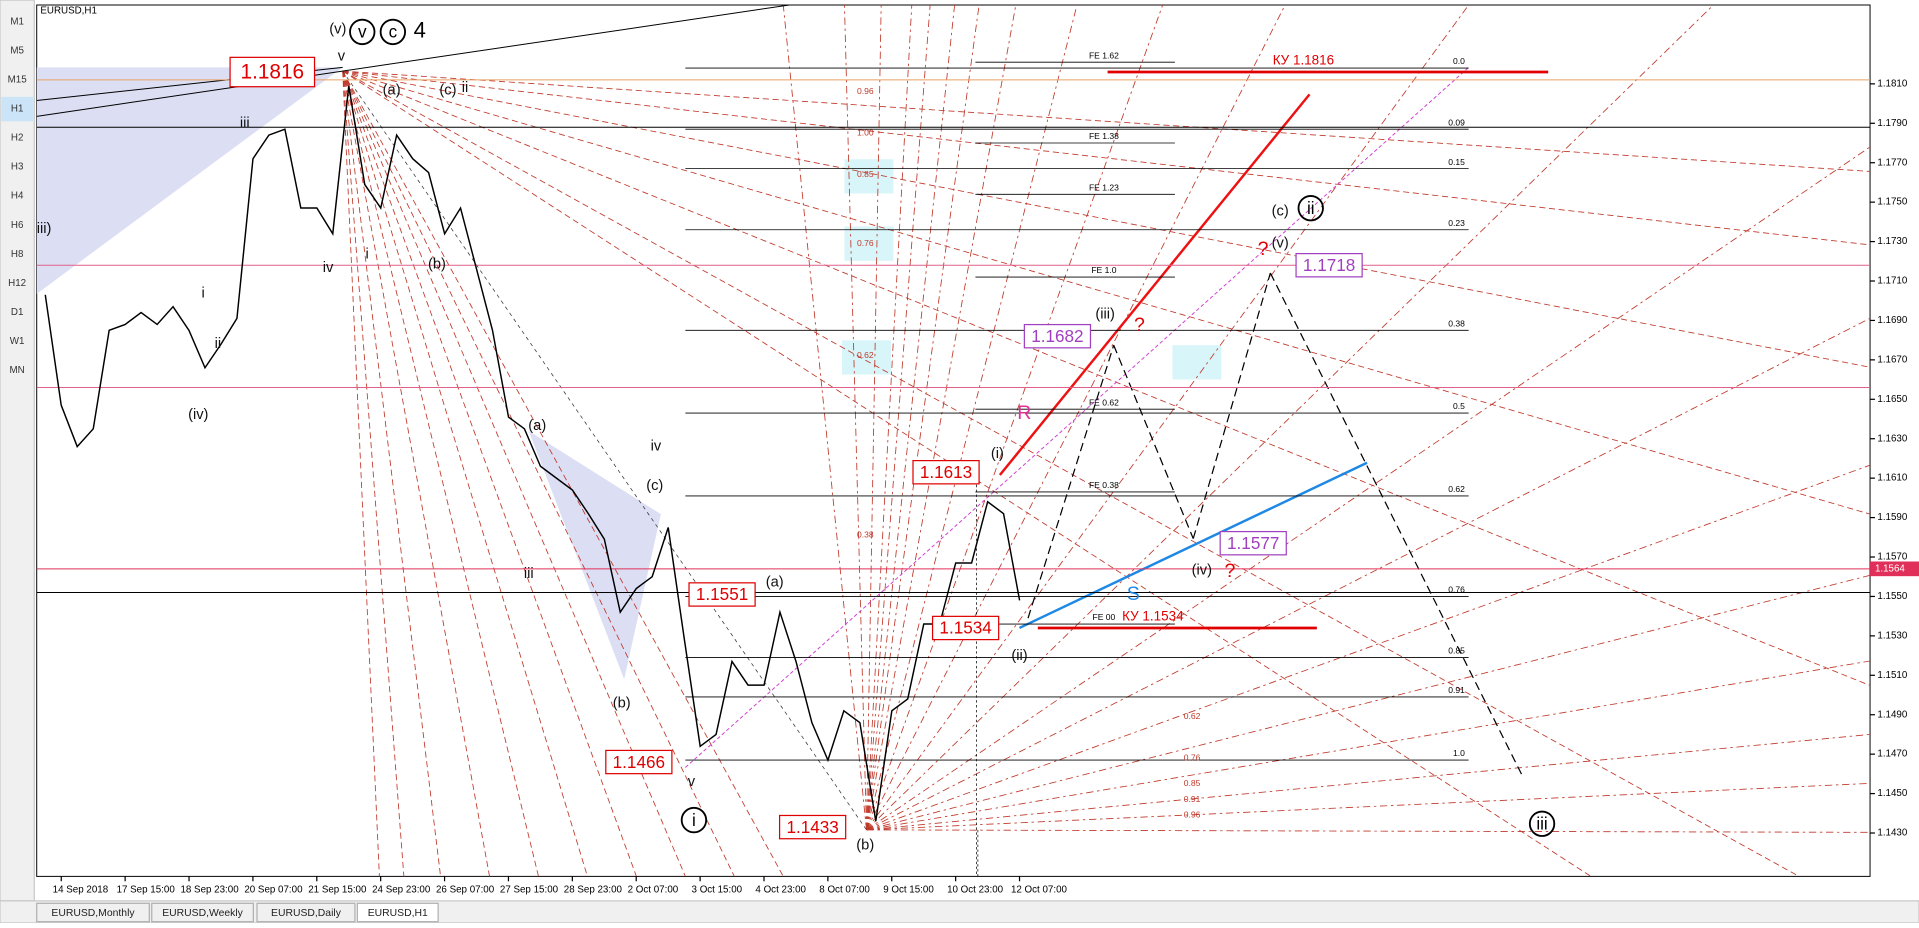 Image resolution: width=1919 pixels, height=928 pixels. What do you see at coordinates (17, 196) in the screenshot?
I see `timeframe-button: H4` at bounding box center [17, 196].